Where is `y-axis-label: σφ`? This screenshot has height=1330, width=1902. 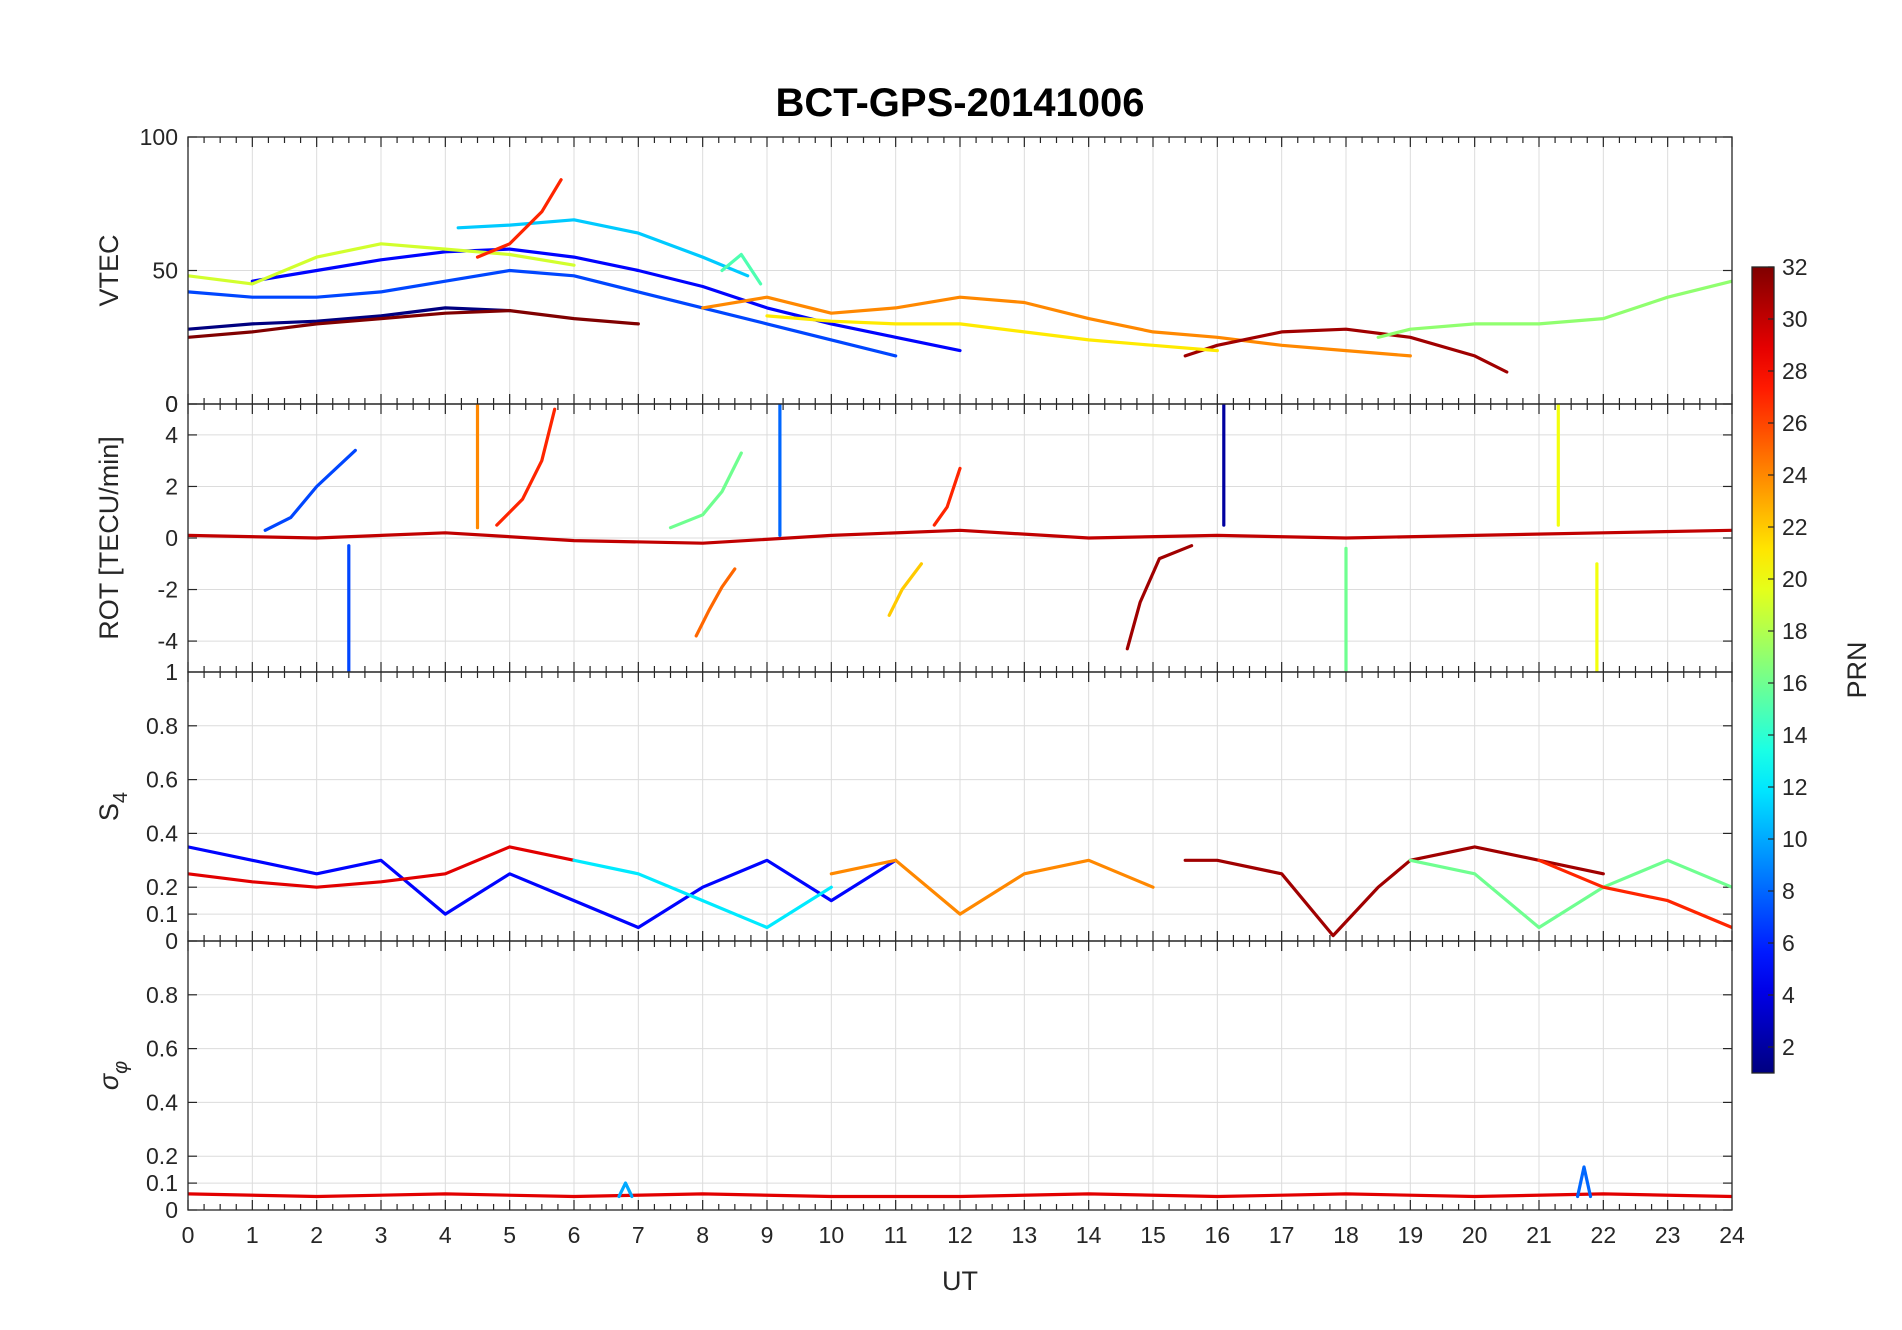 y-axis-label: σφ is located at coordinates (113, 1075).